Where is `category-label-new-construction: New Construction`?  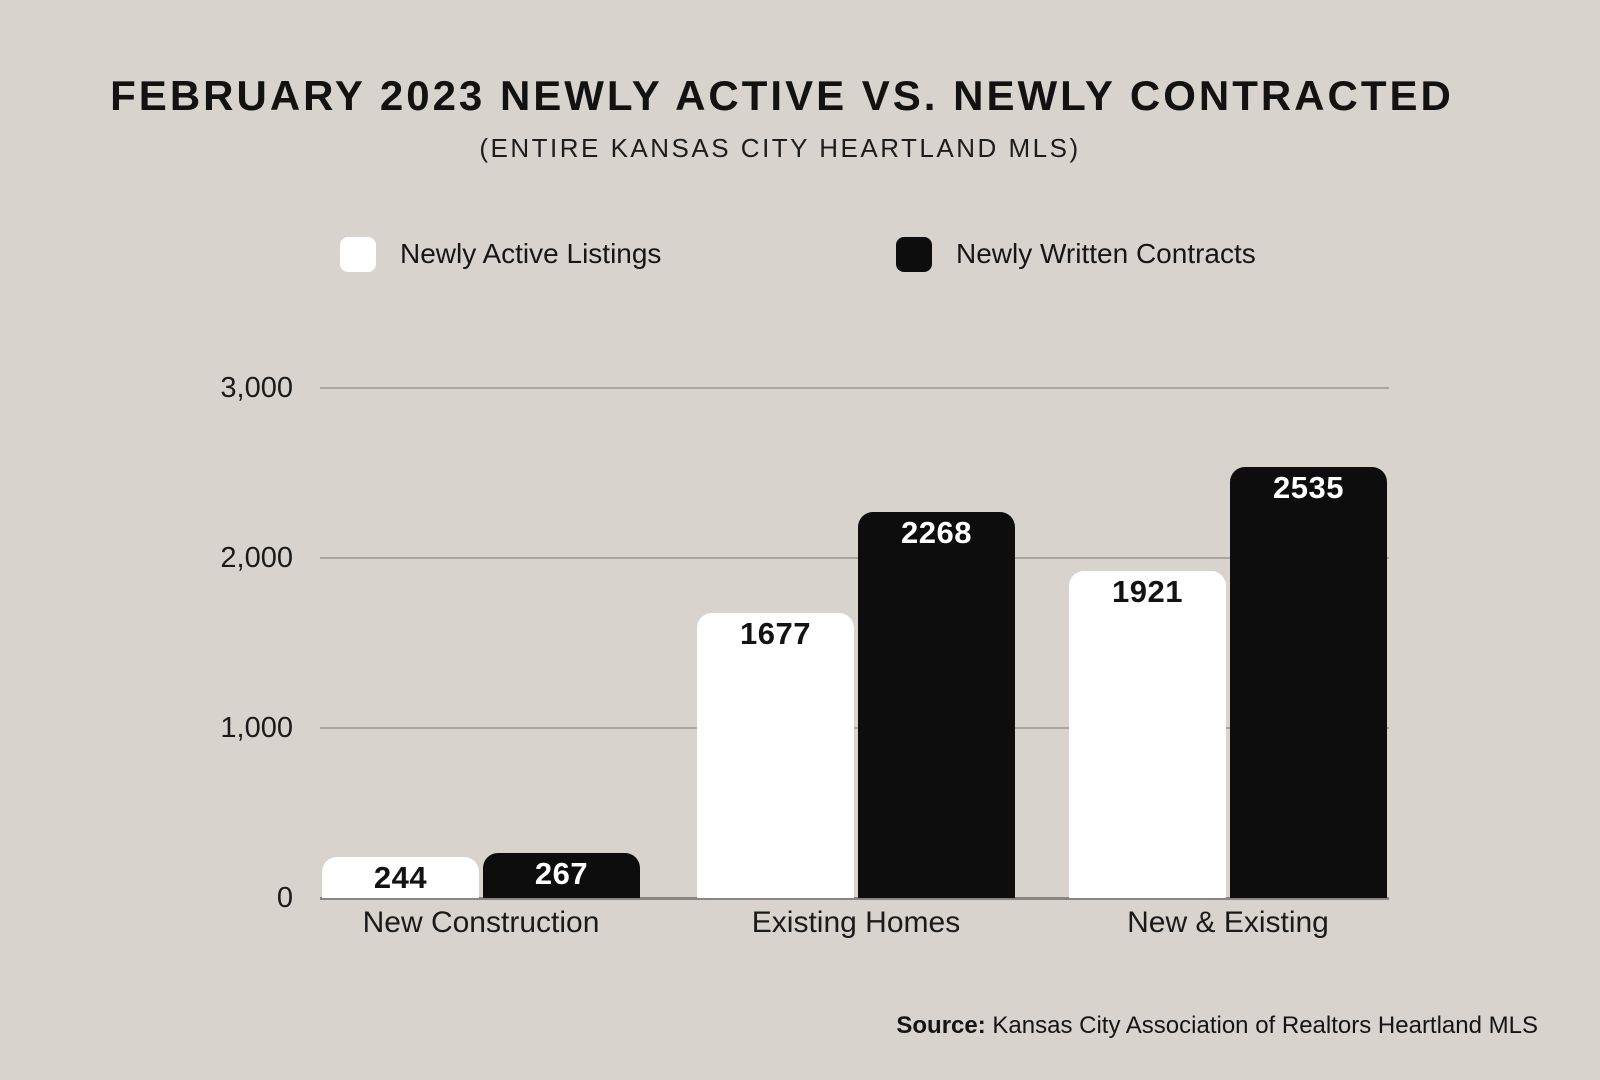
category-label-new-construction: New Construction is located at coordinates (481, 922).